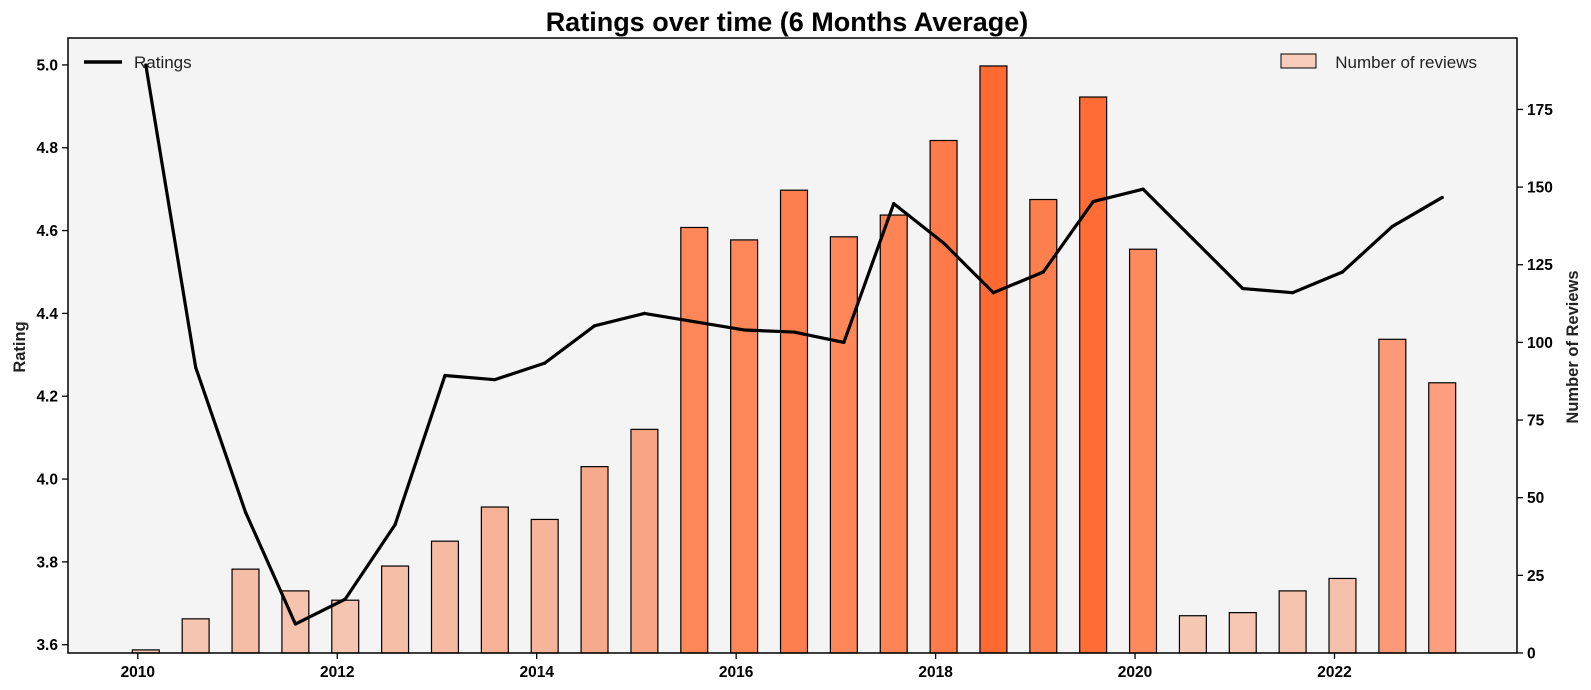 This screenshot has height=690, width=1591. Describe the element at coordinates (1540, 265) in the screenshot. I see `y2-tick-label: 125` at that location.